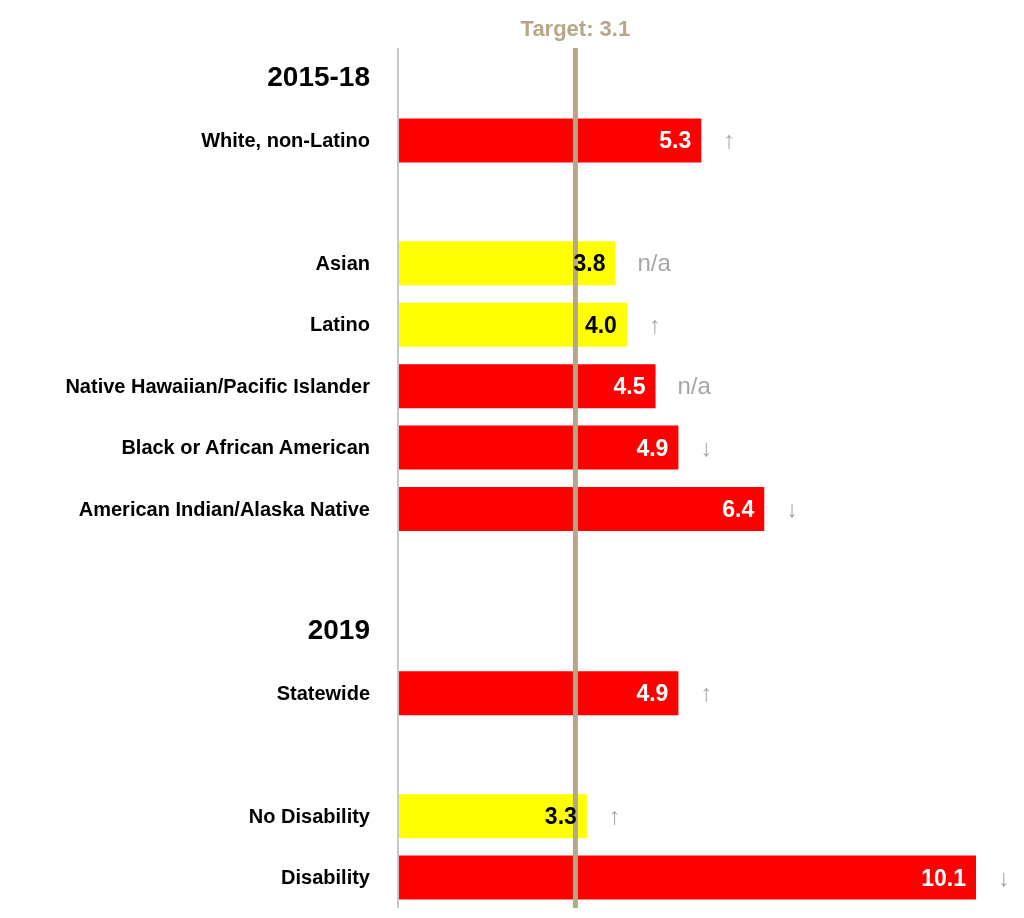 The image size is (1024, 918). Describe the element at coordinates (309, 815) in the screenshot. I see `y-tick-label: No Disability` at that location.